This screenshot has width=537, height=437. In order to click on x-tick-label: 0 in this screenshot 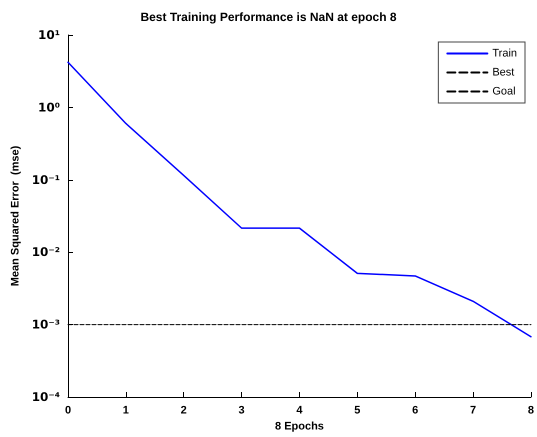, I will do `click(68, 410)`.